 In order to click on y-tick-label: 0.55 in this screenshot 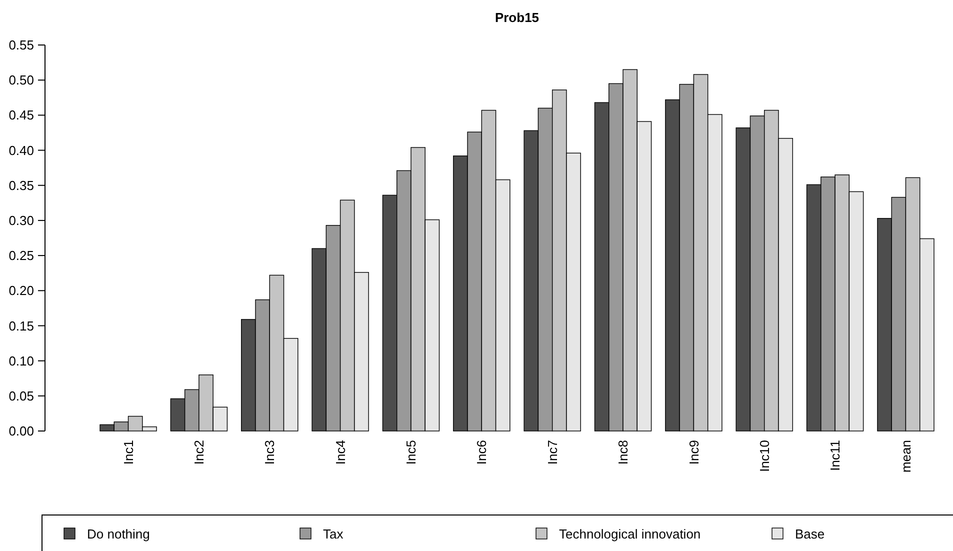, I will do `click(21, 45)`.